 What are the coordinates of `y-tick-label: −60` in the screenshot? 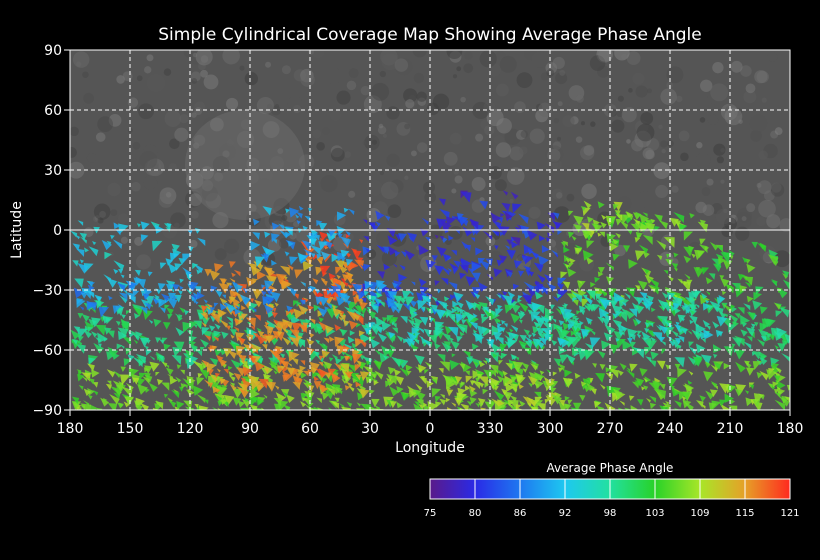 It's located at (47, 351).